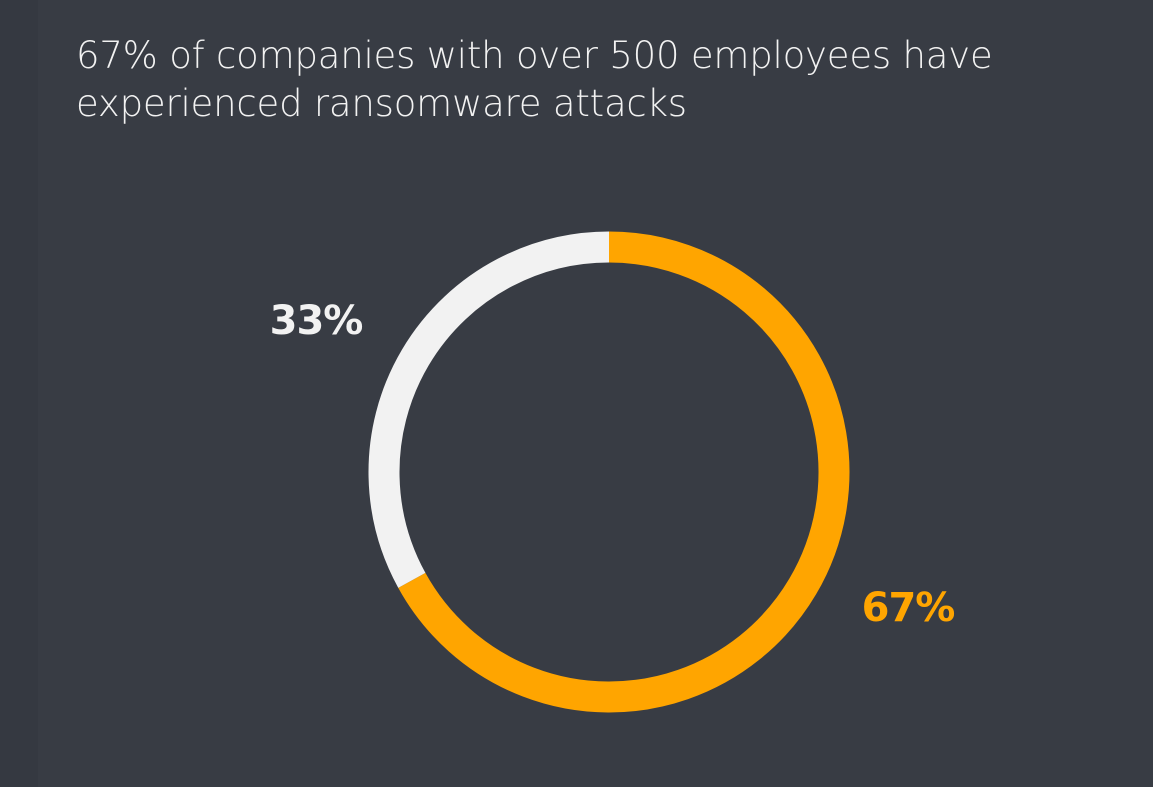  Describe the element at coordinates (316, 321) in the screenshot. I see `slice-label-33: 33%` at that location.